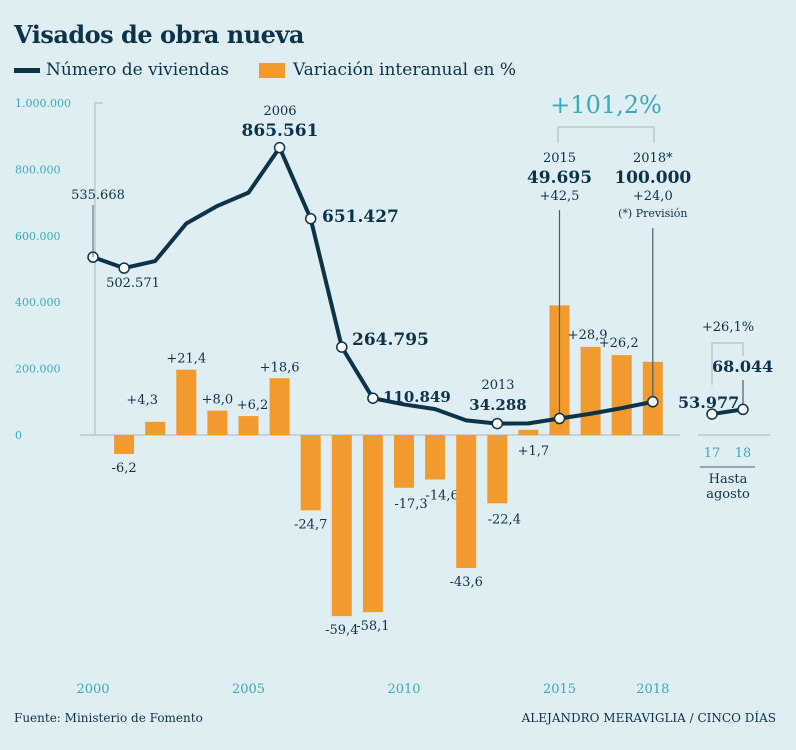 This screenshot has height=750, width=796. What do you see at coordinates (133, 283) in the screenshot?
I see `line-value-label: 502.571` at bounding box center [133, 283].